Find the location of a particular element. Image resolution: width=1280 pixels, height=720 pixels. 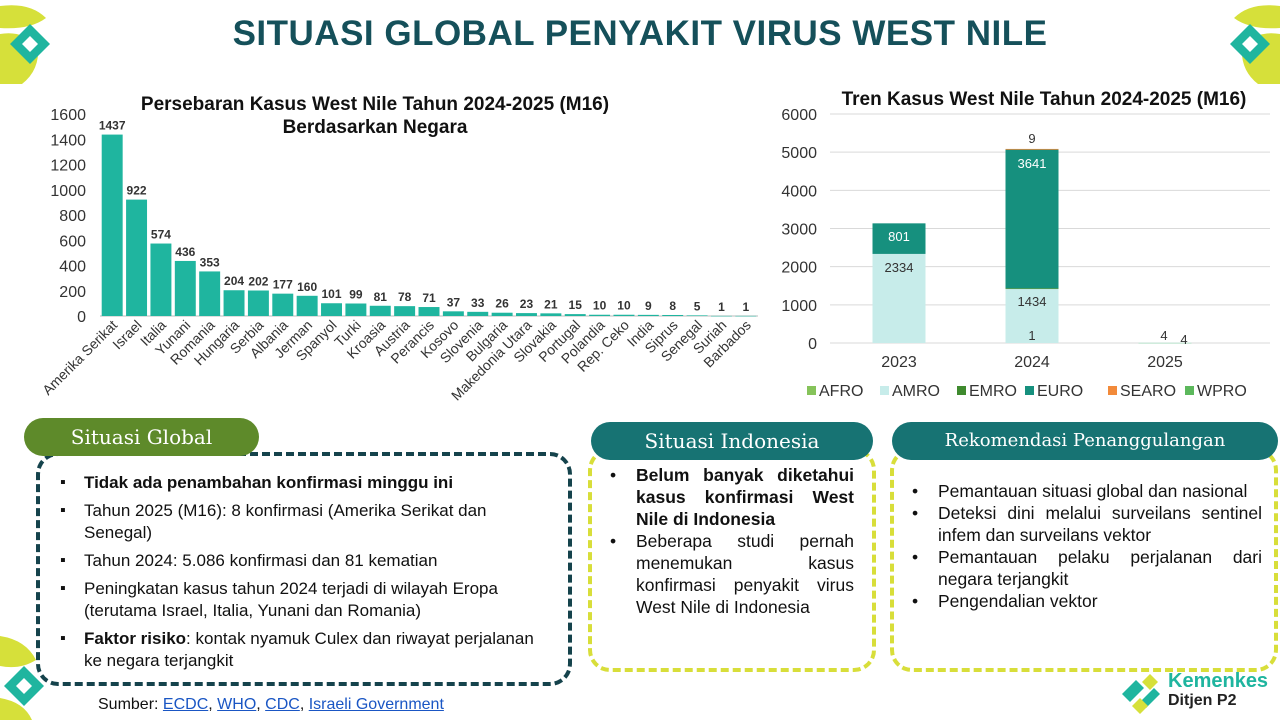

stack-segment-emro-2024 is located at coordinates (1032, 289).